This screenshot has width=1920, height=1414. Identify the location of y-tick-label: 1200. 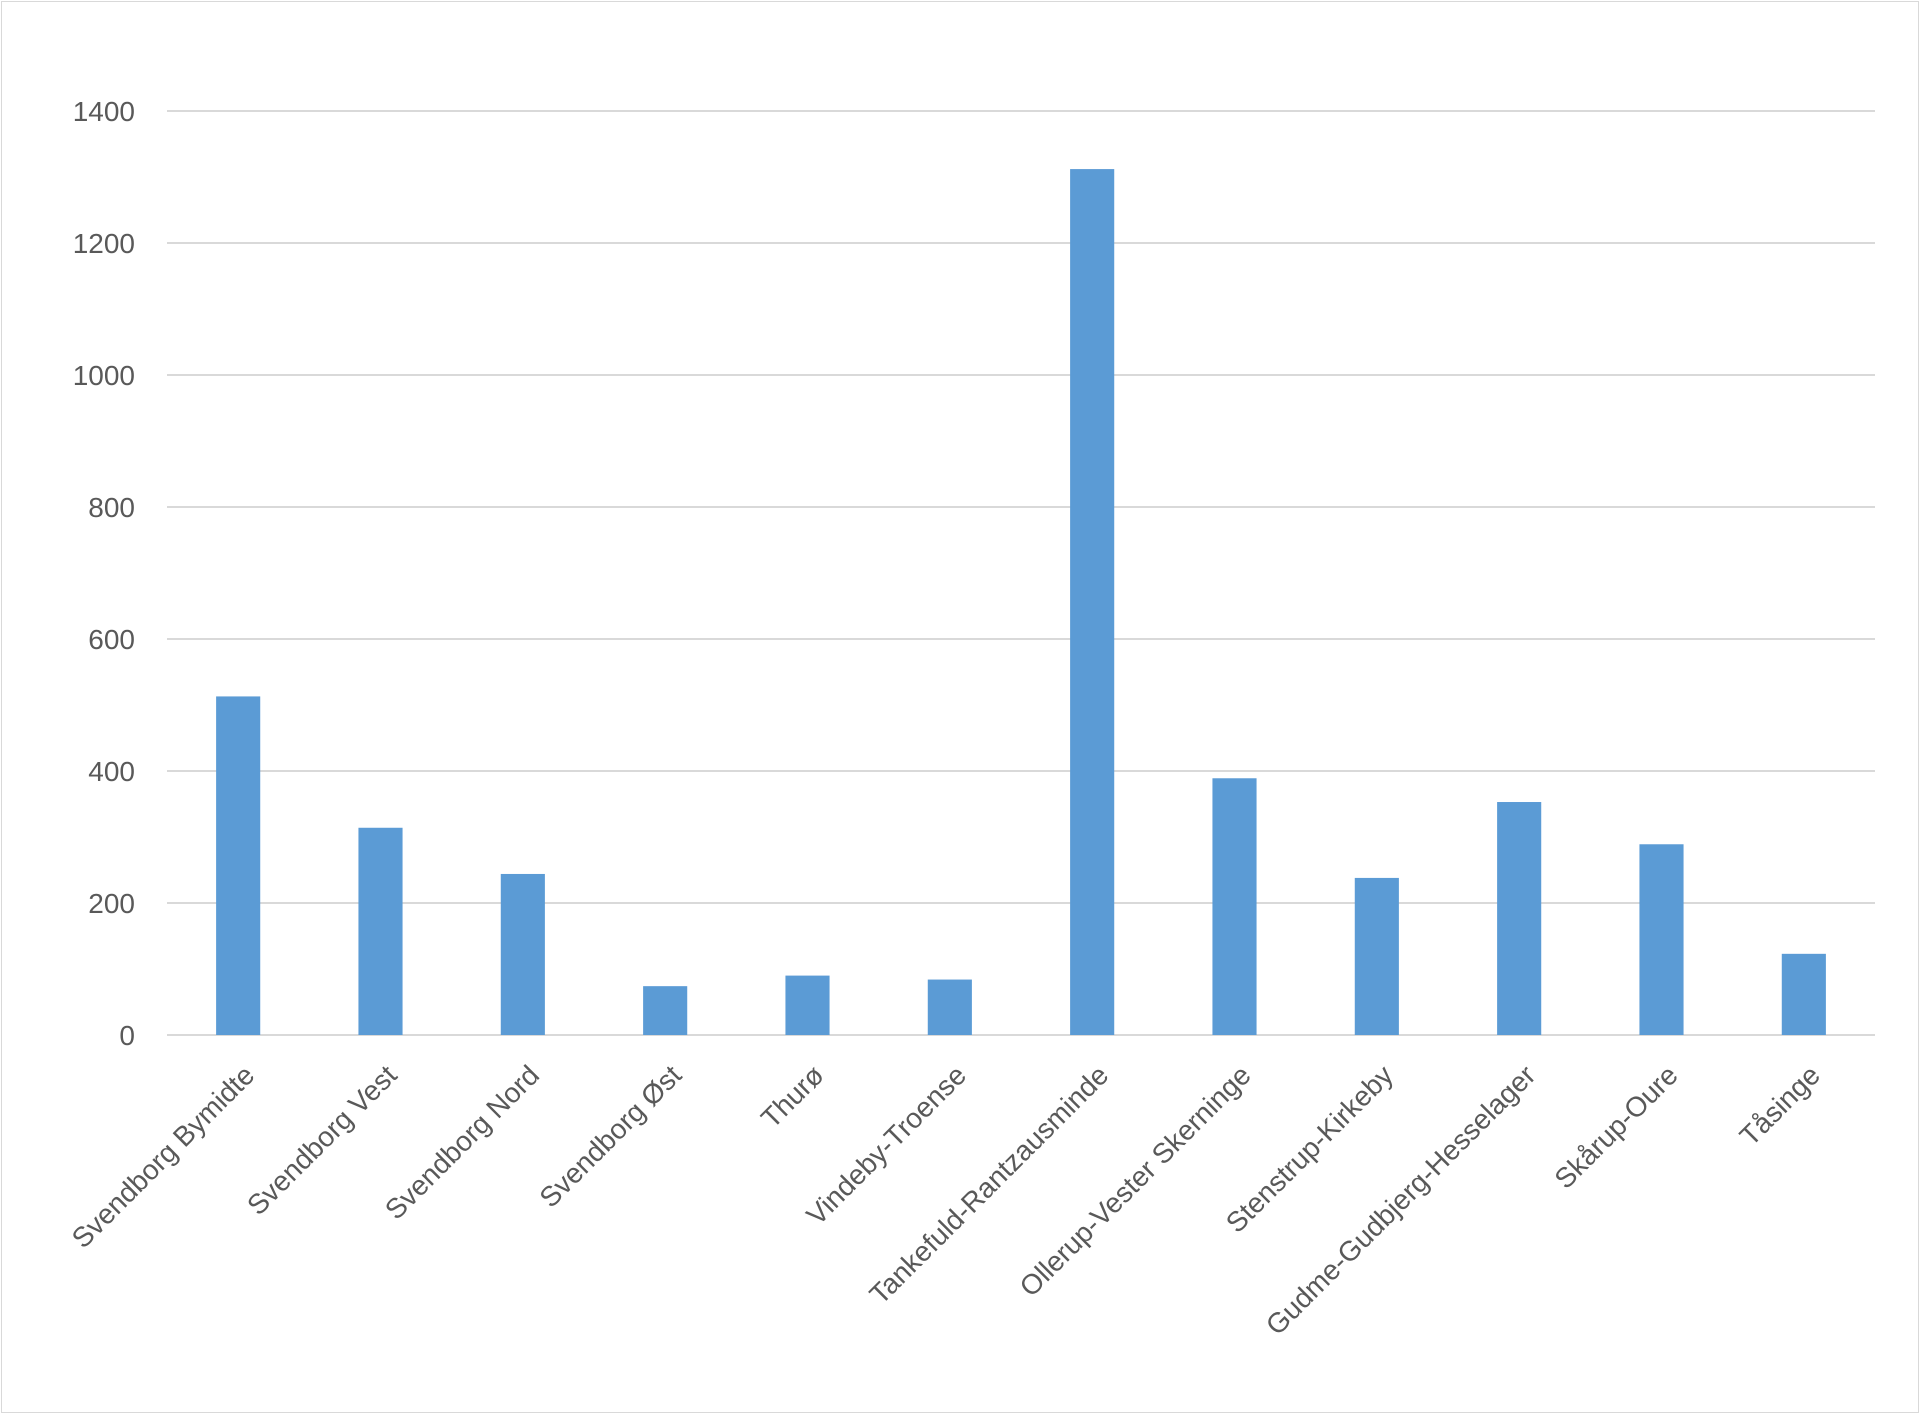
(104, 243).